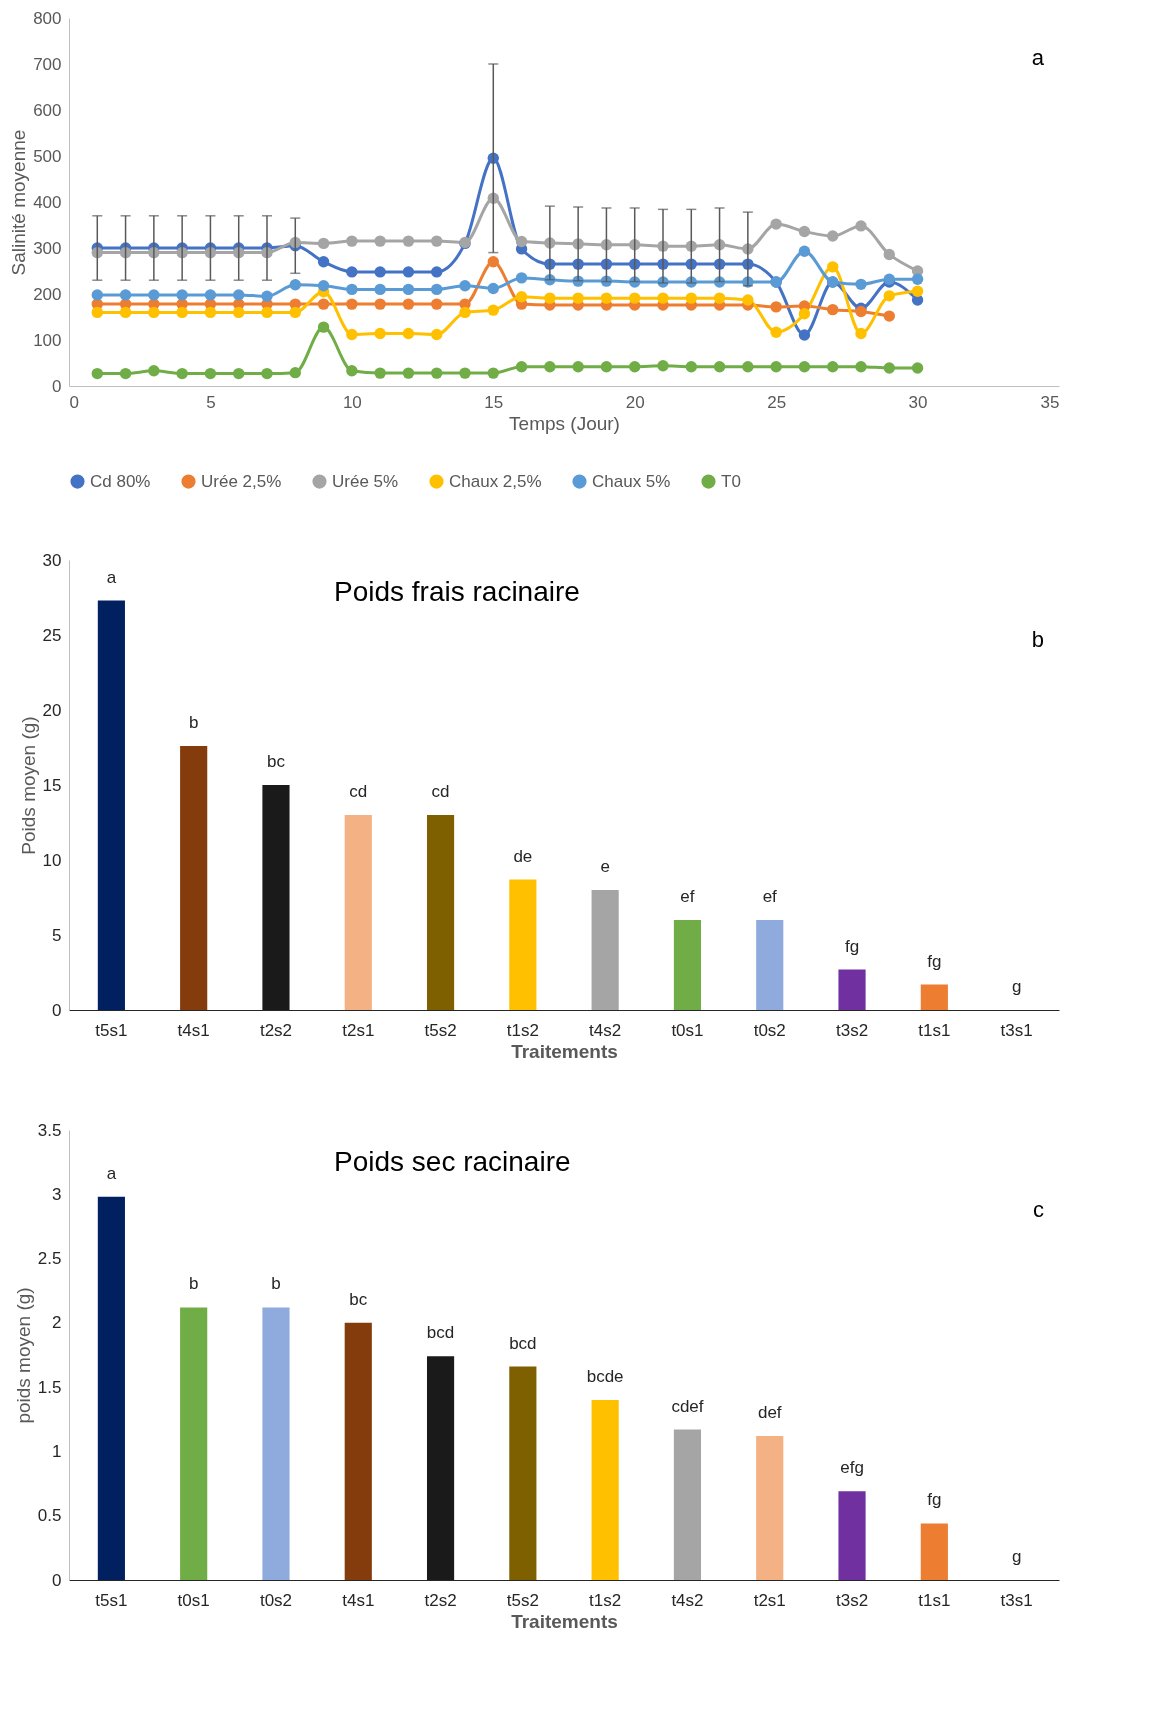 The height and width of the screenshot is (1731, 1153). Describe the element at coordinates (564, 423) in the screenshot. I see `x-axis-title: Temps (Jour)` at that location.